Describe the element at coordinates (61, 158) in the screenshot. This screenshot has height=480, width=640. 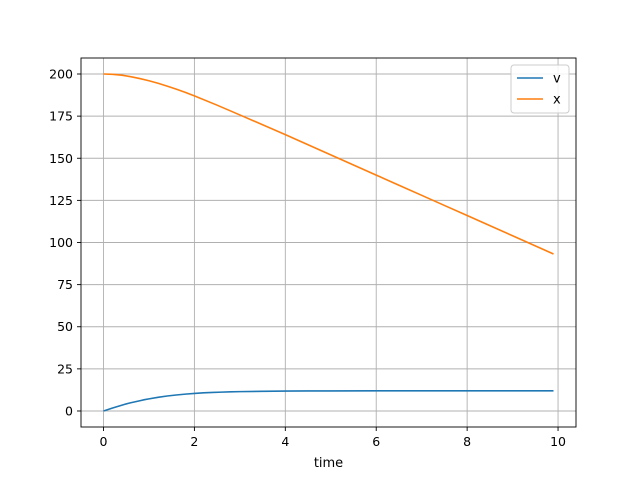
I see `y-tick-label: 150` at that location.